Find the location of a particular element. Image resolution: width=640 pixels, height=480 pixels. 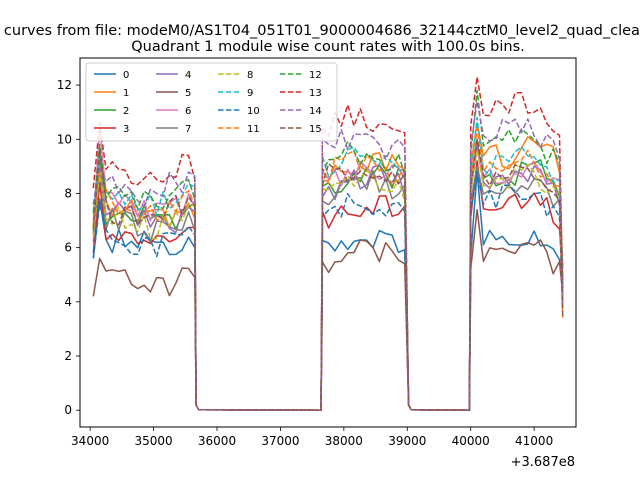

legend-frame is located at coordinates (211, 102).